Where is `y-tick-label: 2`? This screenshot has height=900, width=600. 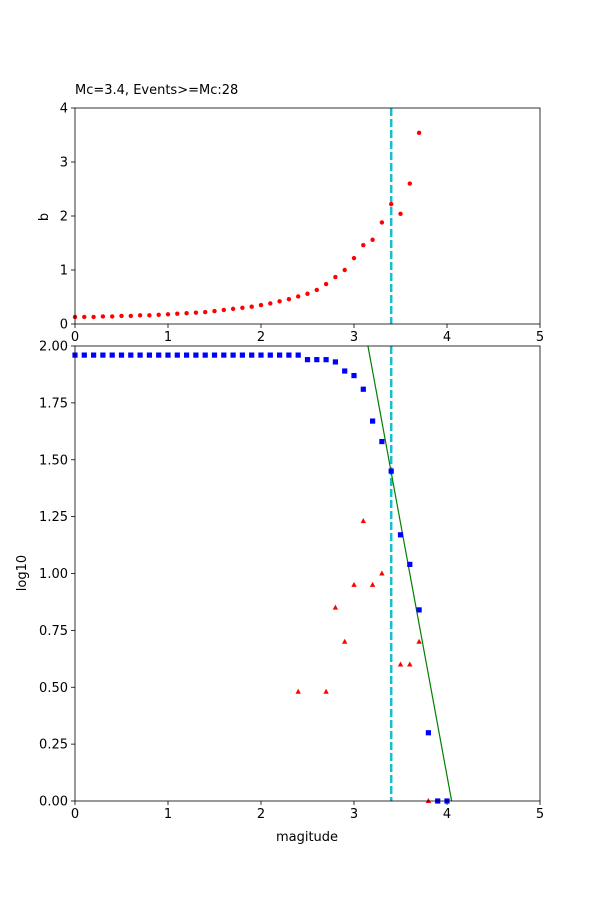
y-tick-label: 2 is located at coordinates (64, 217).